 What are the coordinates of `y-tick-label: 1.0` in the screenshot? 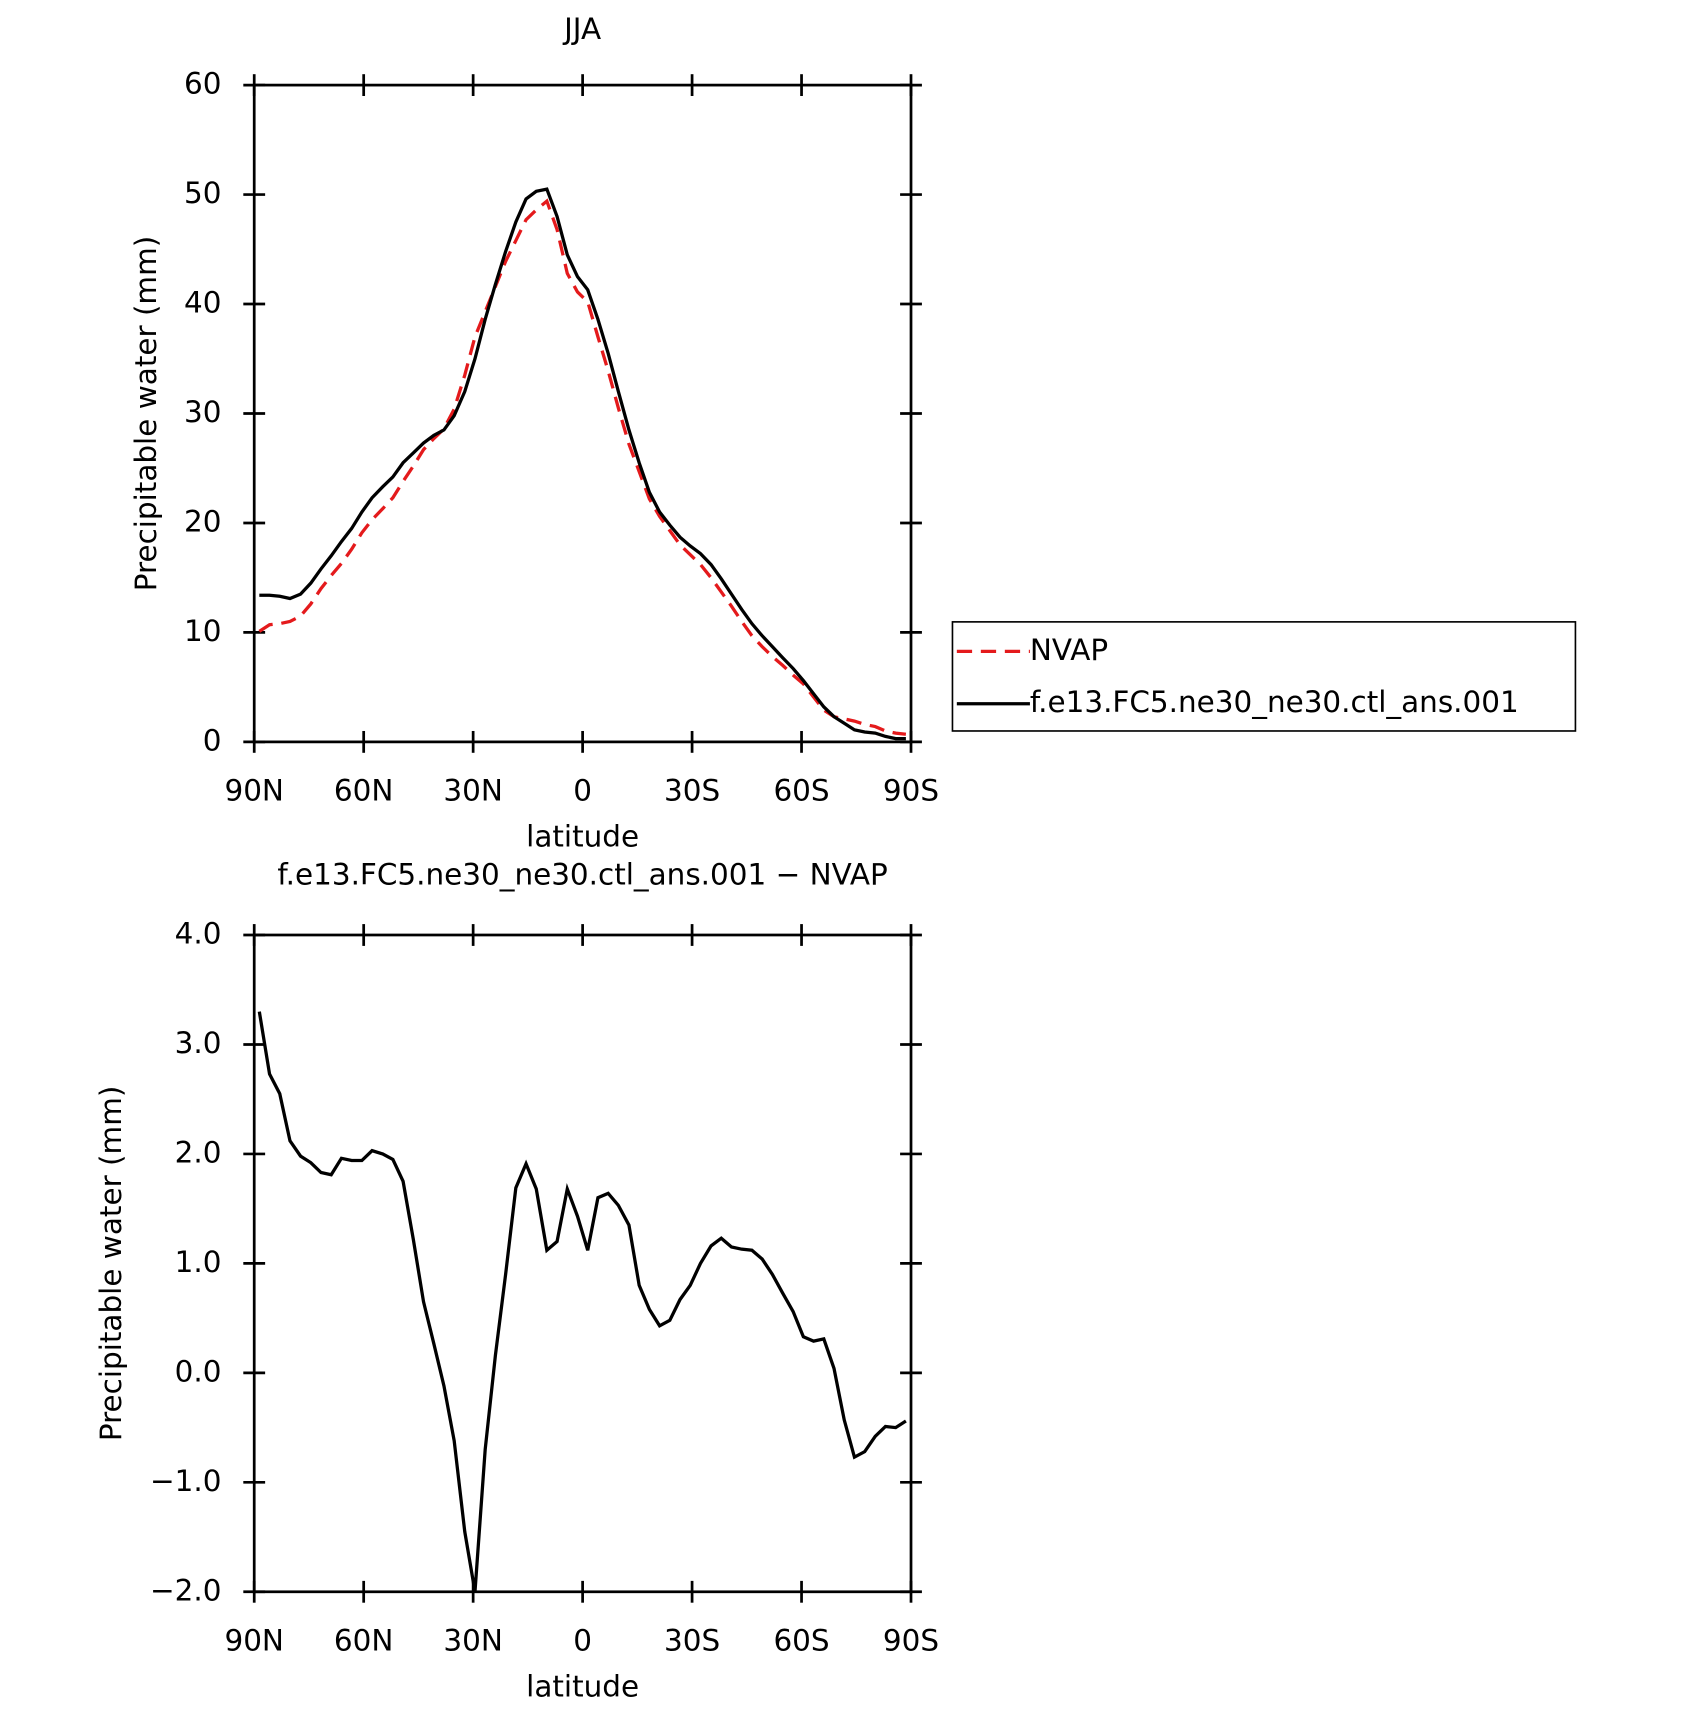 It's located at (198, 1262).